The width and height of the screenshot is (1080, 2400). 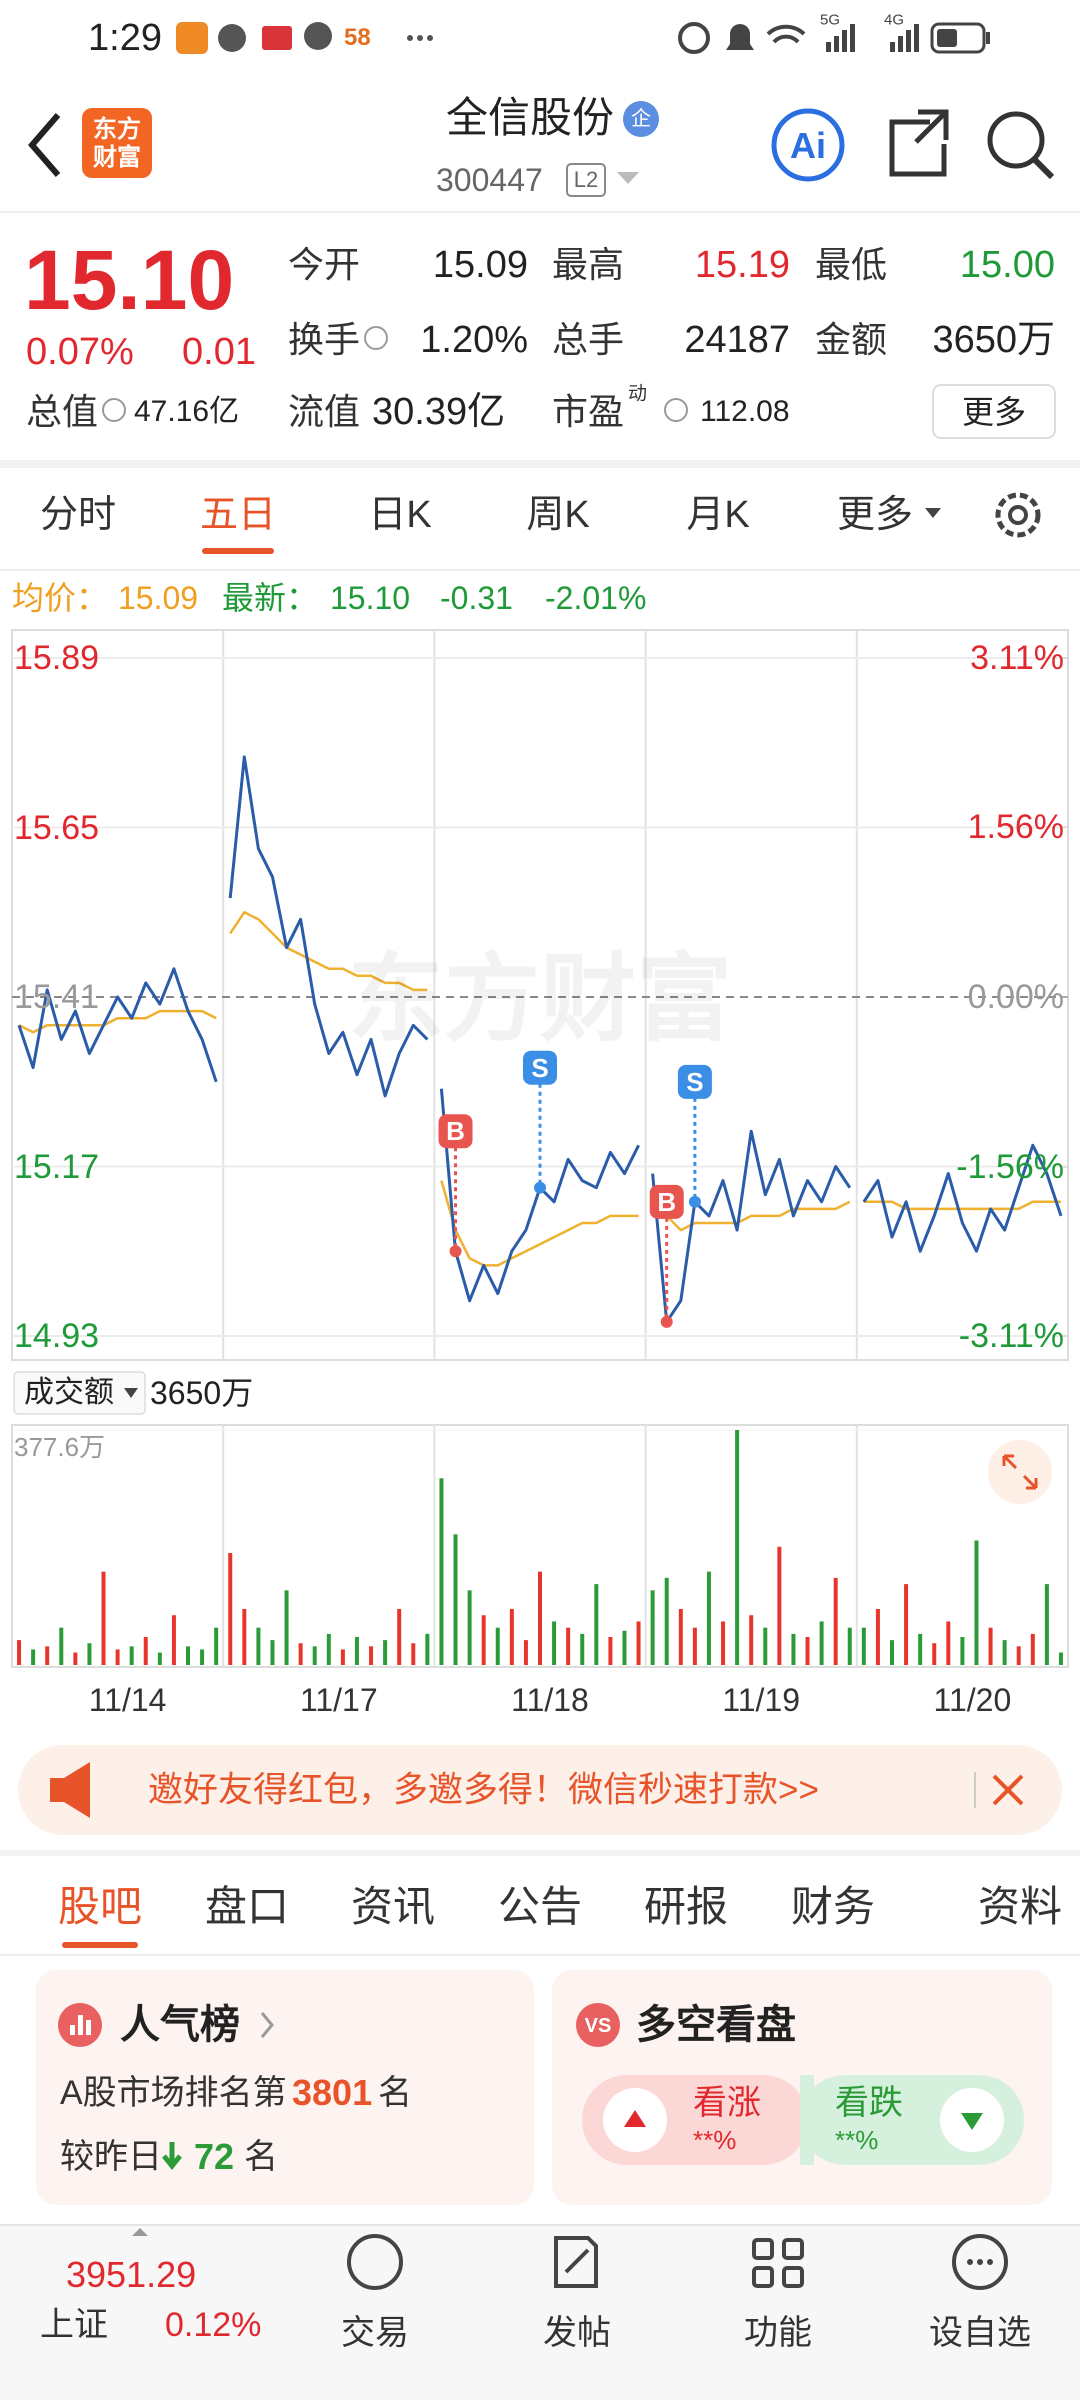 What do you see at coordinates (100, 1906) in the screenshot?
I see `tab: 股吧` at bounding box center [100, 1906].